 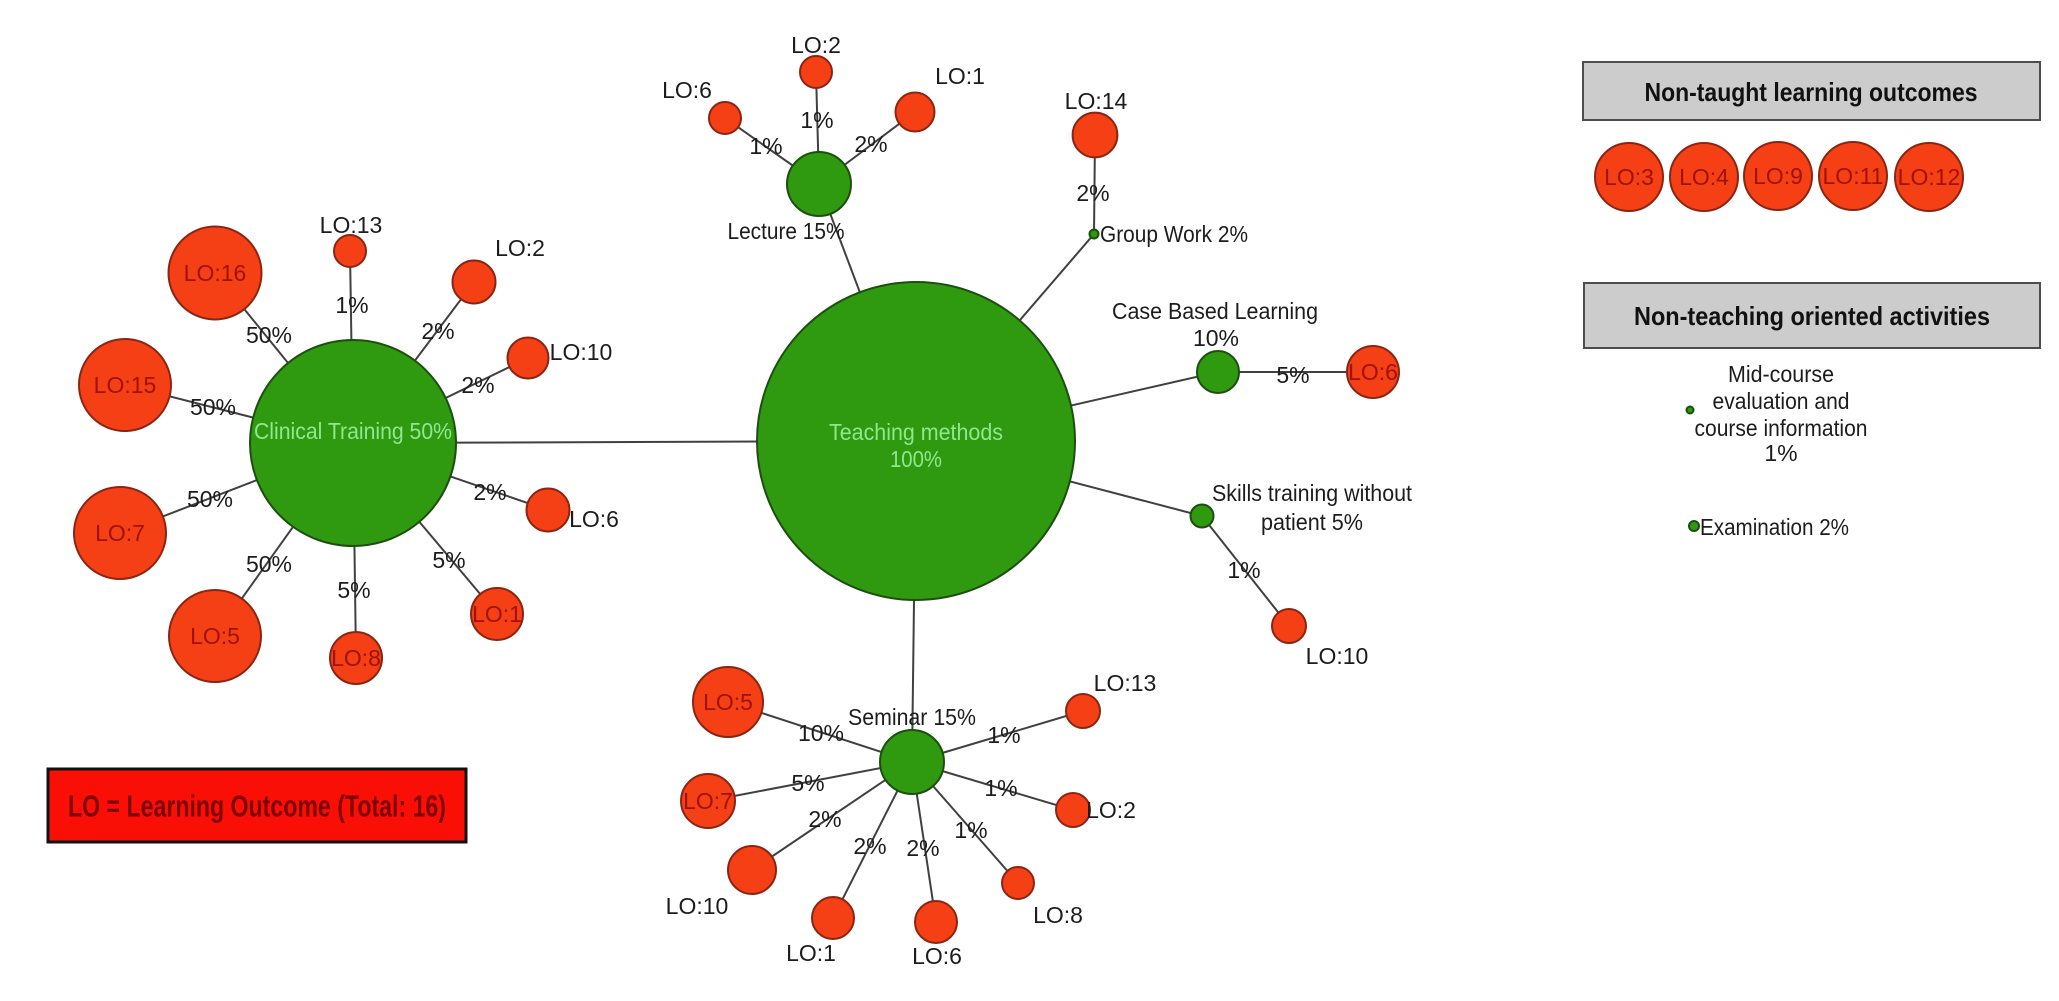 I want to click on svg-text: Group Work 2%, so click(x=1174, y=234).